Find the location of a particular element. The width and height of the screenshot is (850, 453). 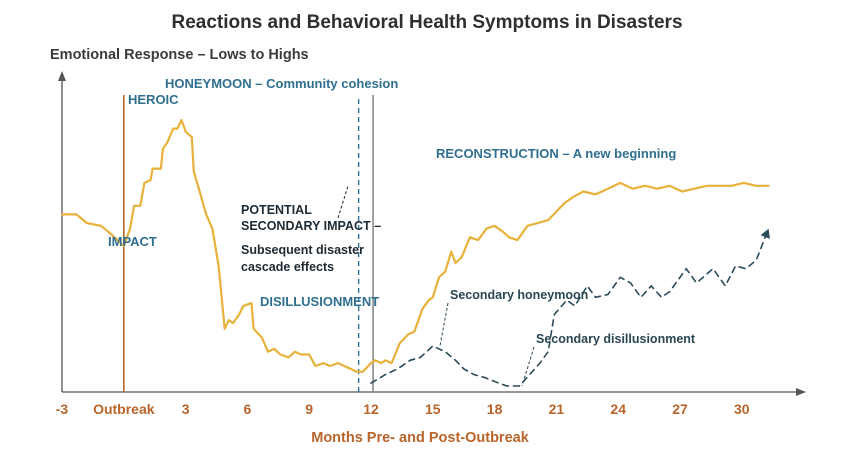

pointer-potential-impact is located at coordinates (343, 202).